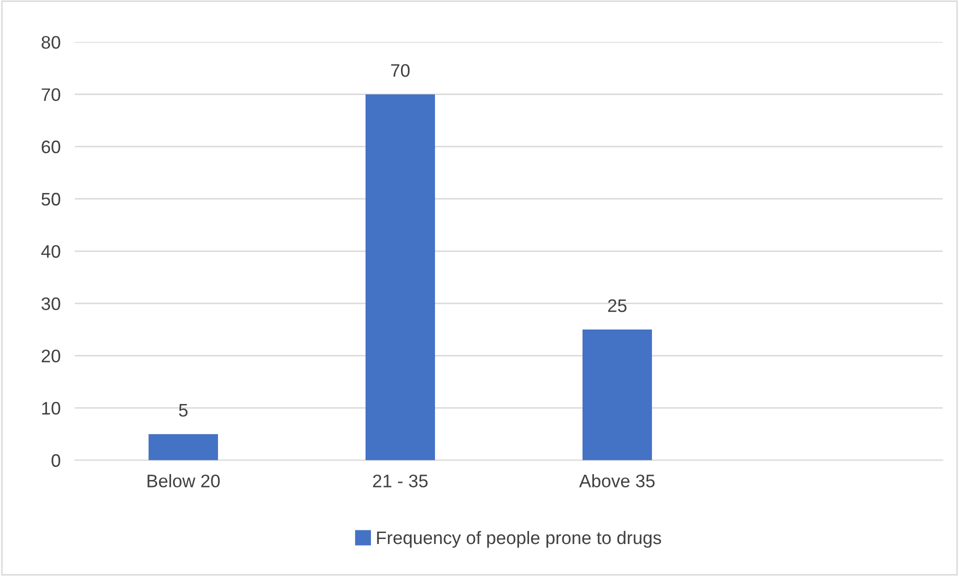  Describe the element at coordinates (51, 356) in the screenshot. I see `y-tick-label: 20` at that location.